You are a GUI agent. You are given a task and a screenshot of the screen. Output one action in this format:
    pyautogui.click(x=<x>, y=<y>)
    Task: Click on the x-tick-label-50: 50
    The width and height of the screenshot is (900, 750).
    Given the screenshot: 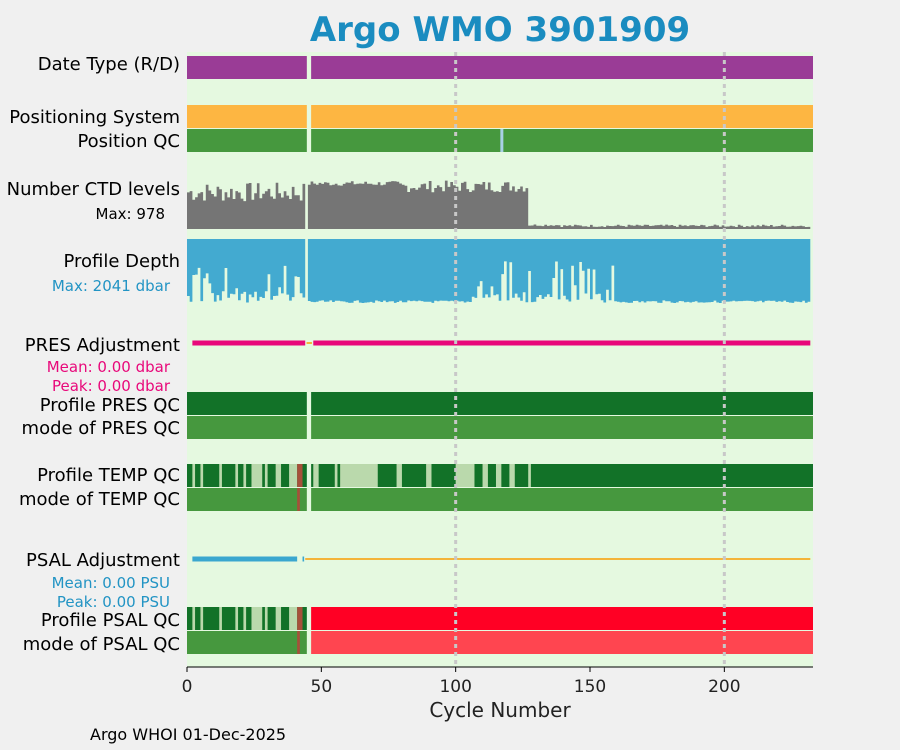 What is the action you would take?
    pyautogui.click(x=322, y=687)
    